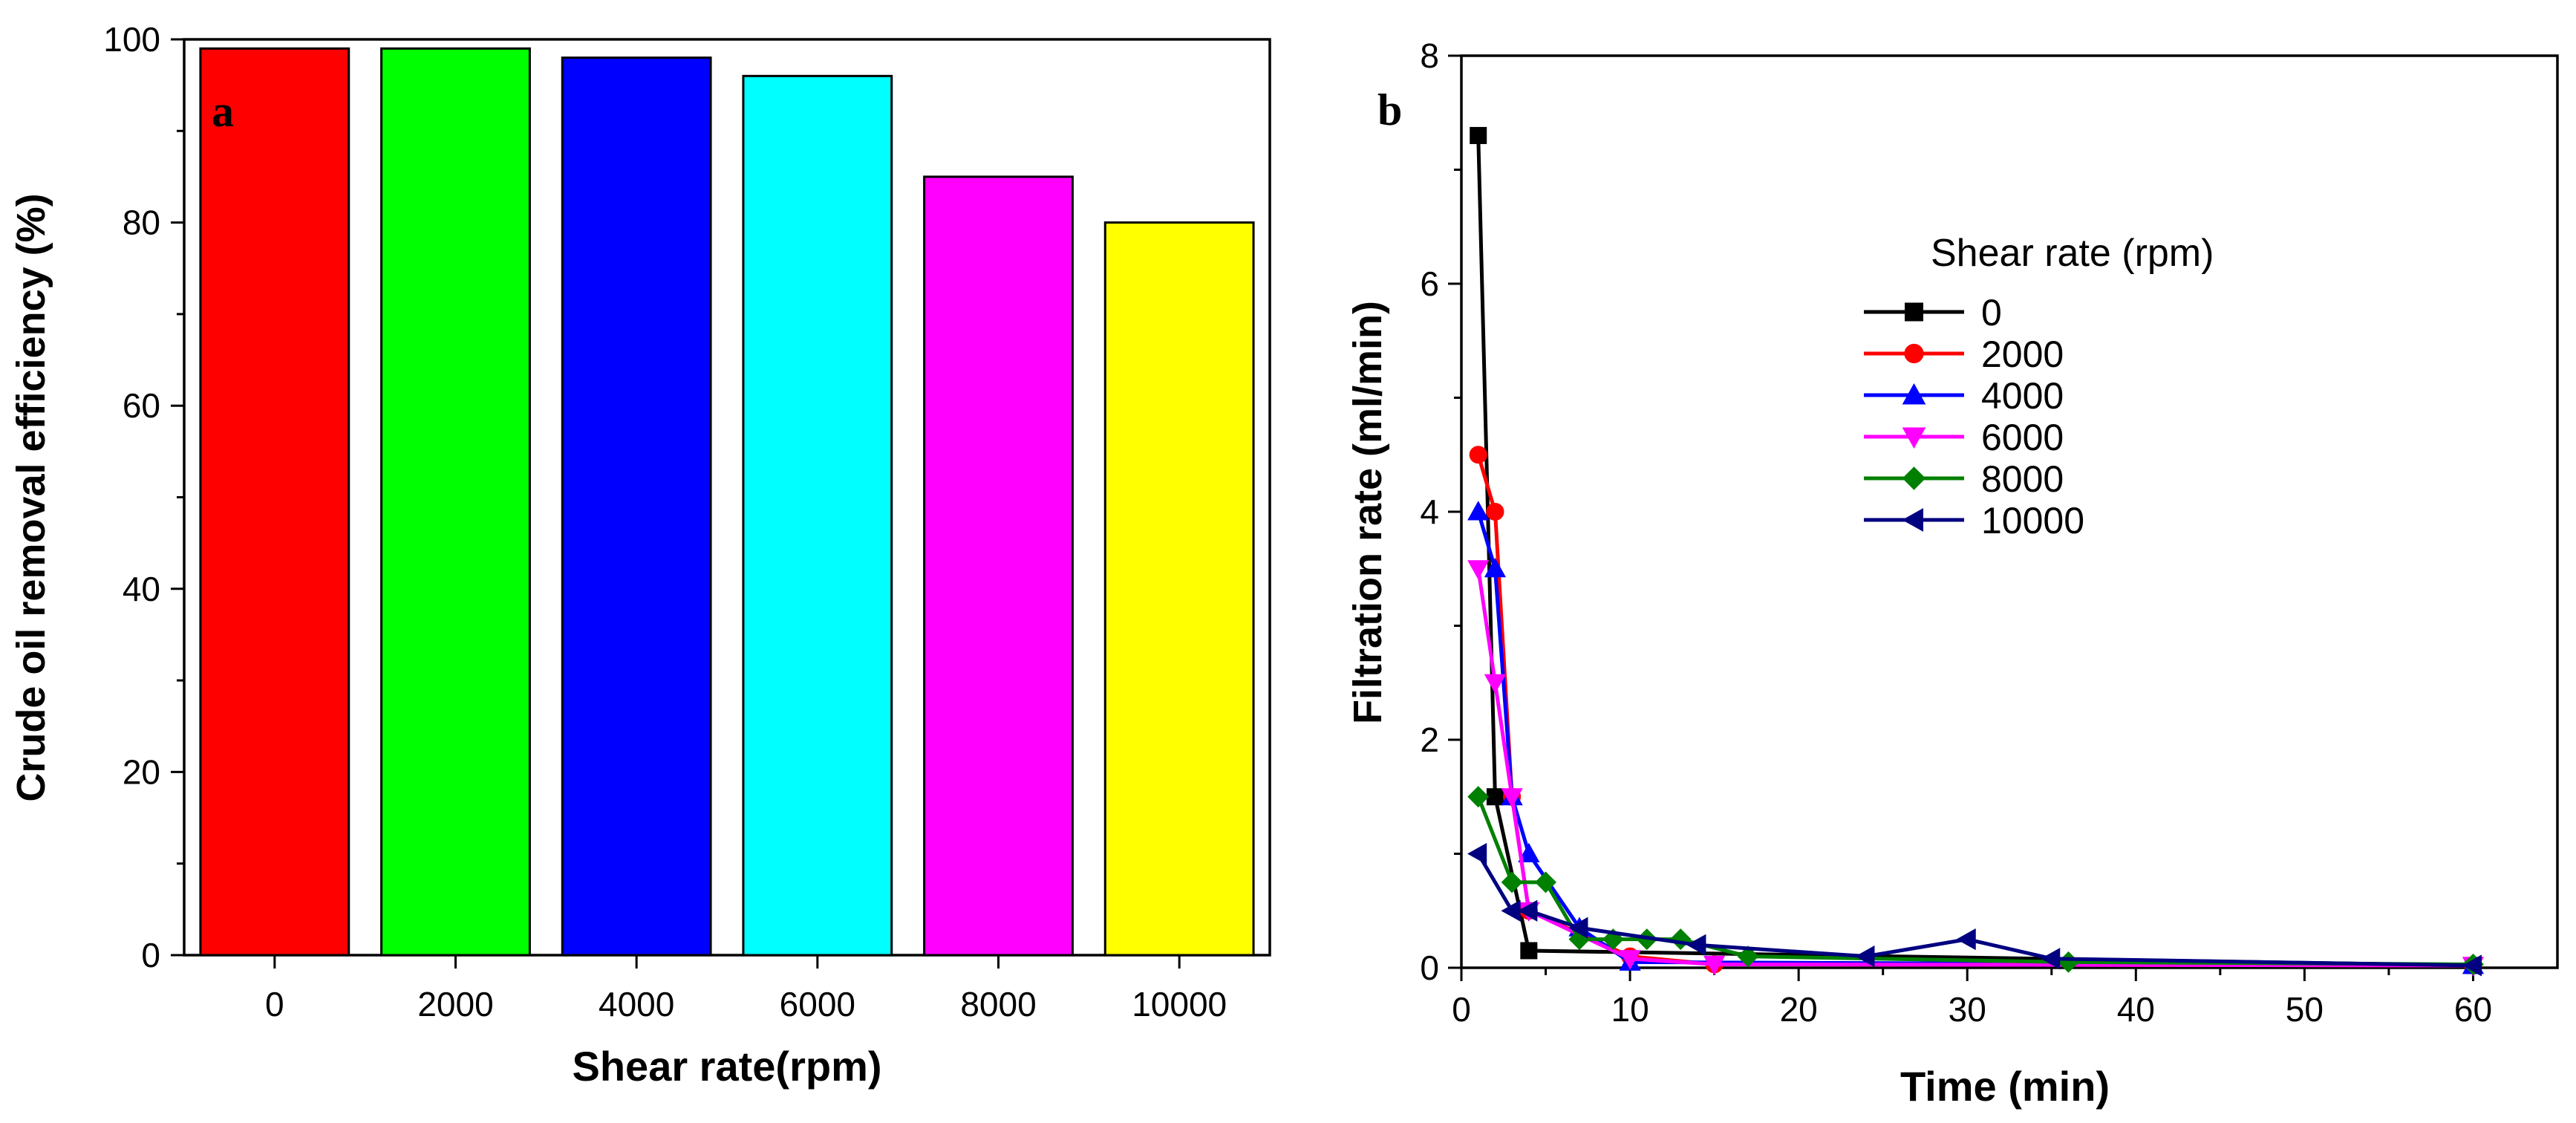  Describe the element at coordinates (141, 223) in the screenshot. I see `y-tick-label: 80` at that location.